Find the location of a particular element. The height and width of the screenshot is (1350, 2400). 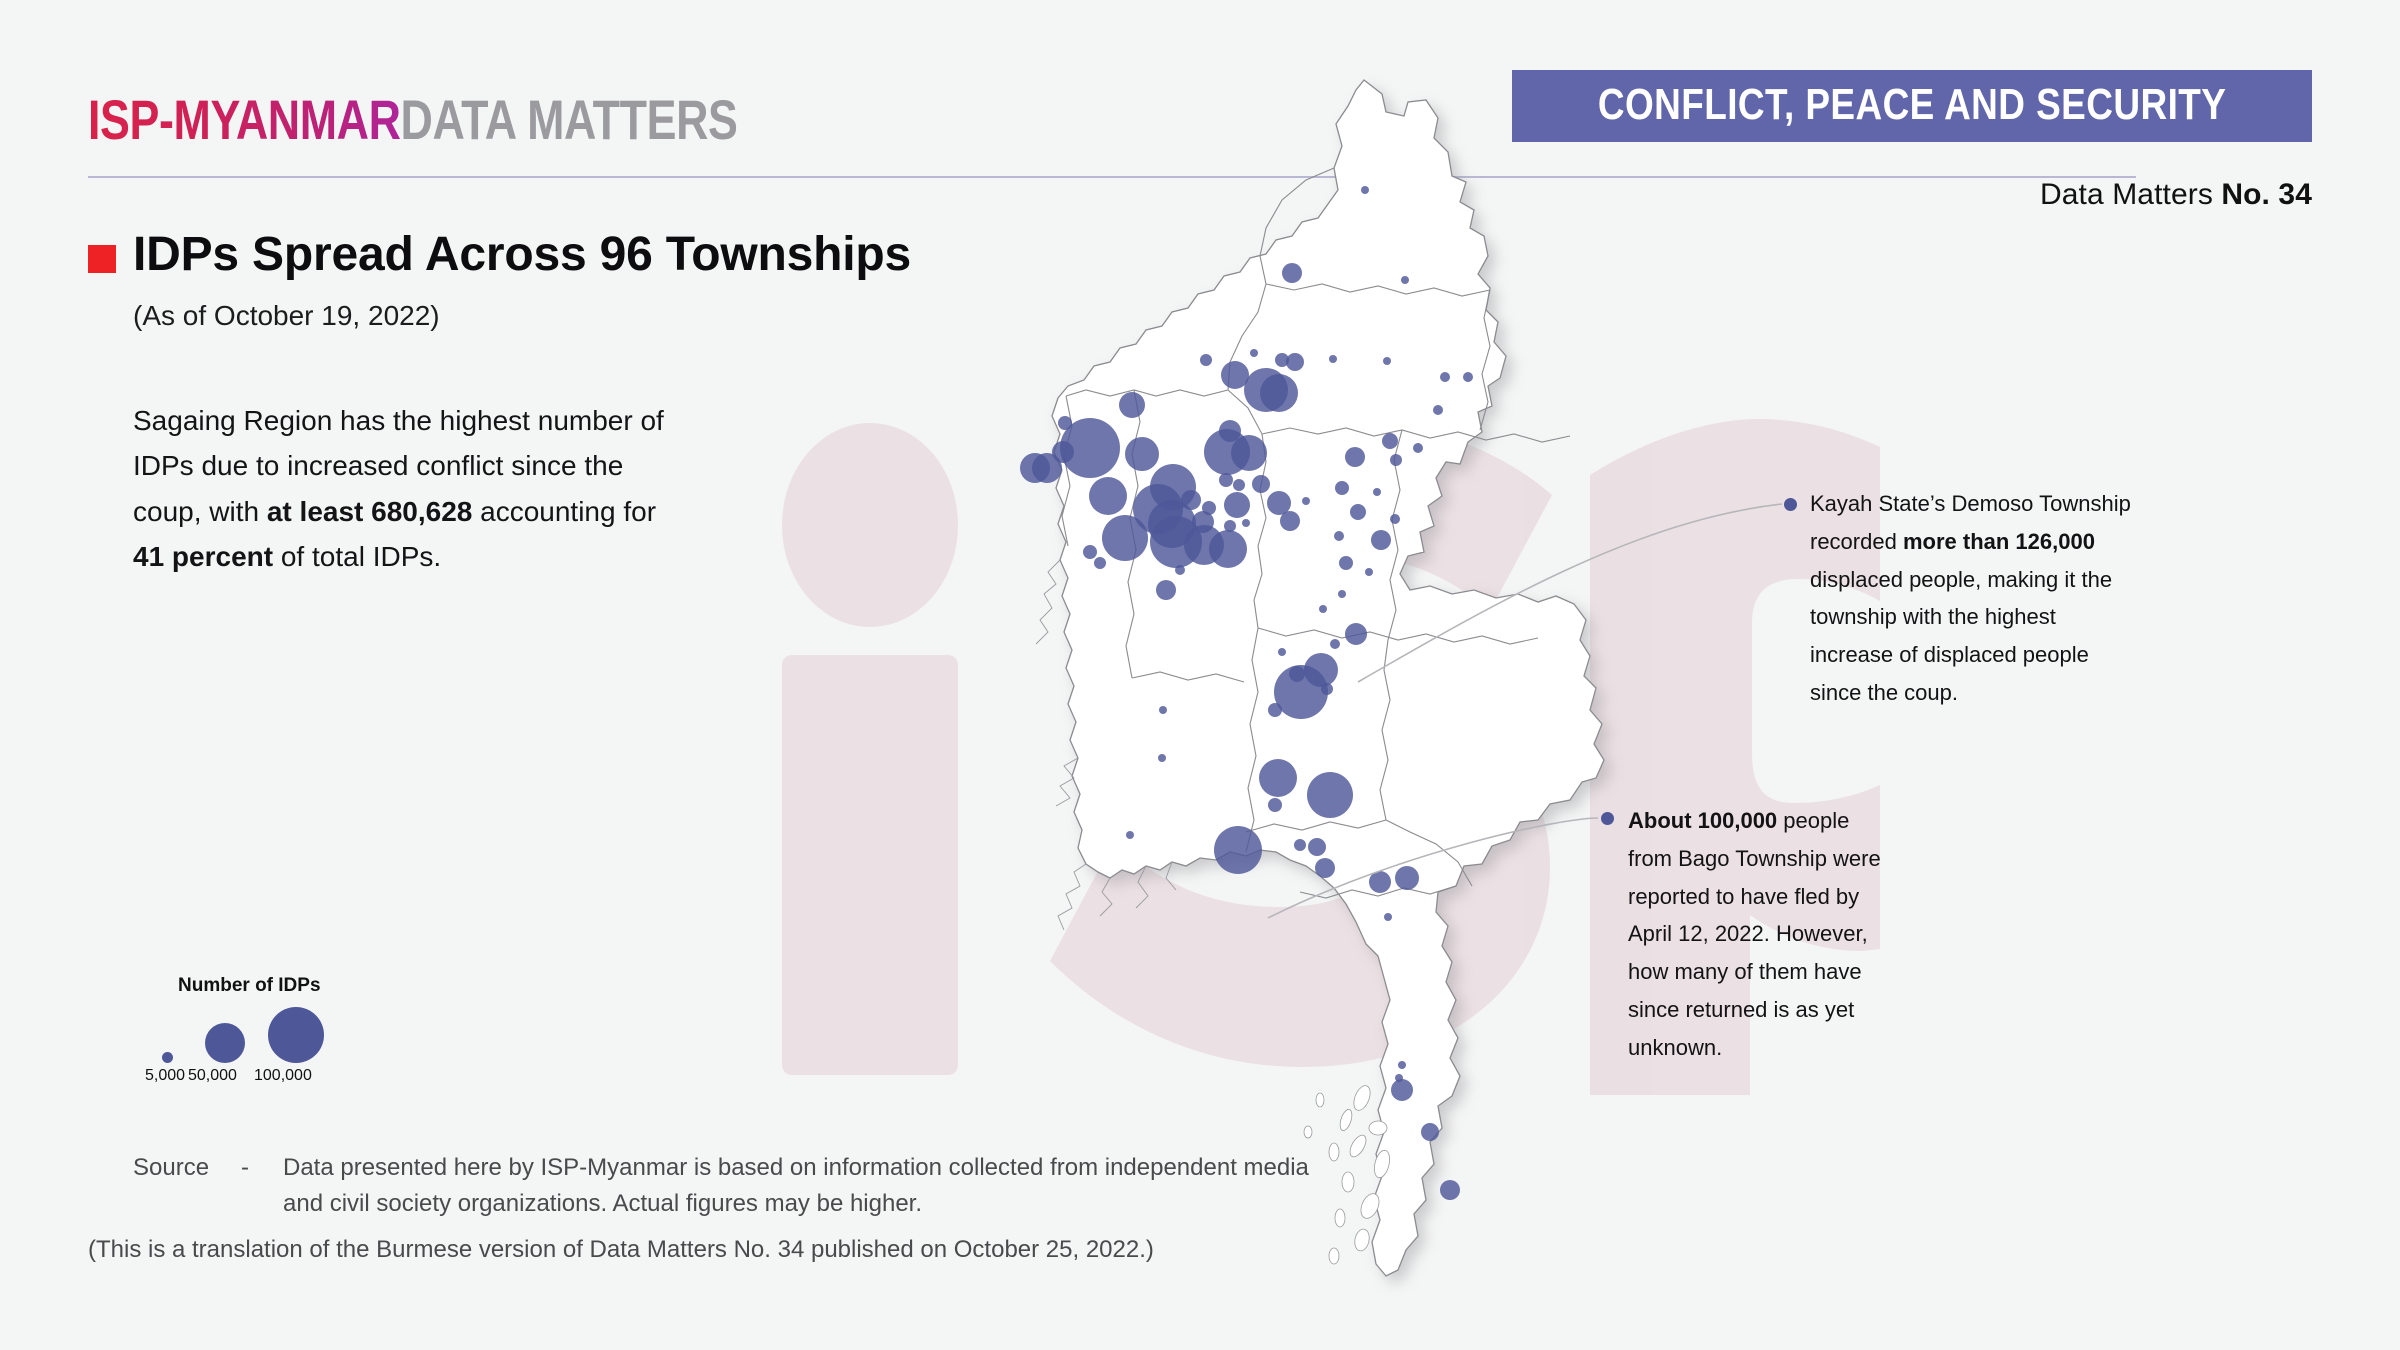

annotation-dot-demoso is located at coordinates (1790, 504).